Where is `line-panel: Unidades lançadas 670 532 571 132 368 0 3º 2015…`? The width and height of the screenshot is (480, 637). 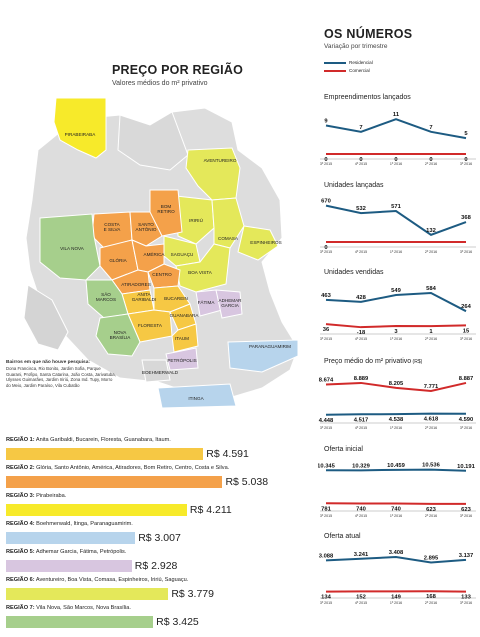 line-panel: Unidades lançadas 670 532 571 132 368 0 3º 2015… is located at coordinates (399, 221).